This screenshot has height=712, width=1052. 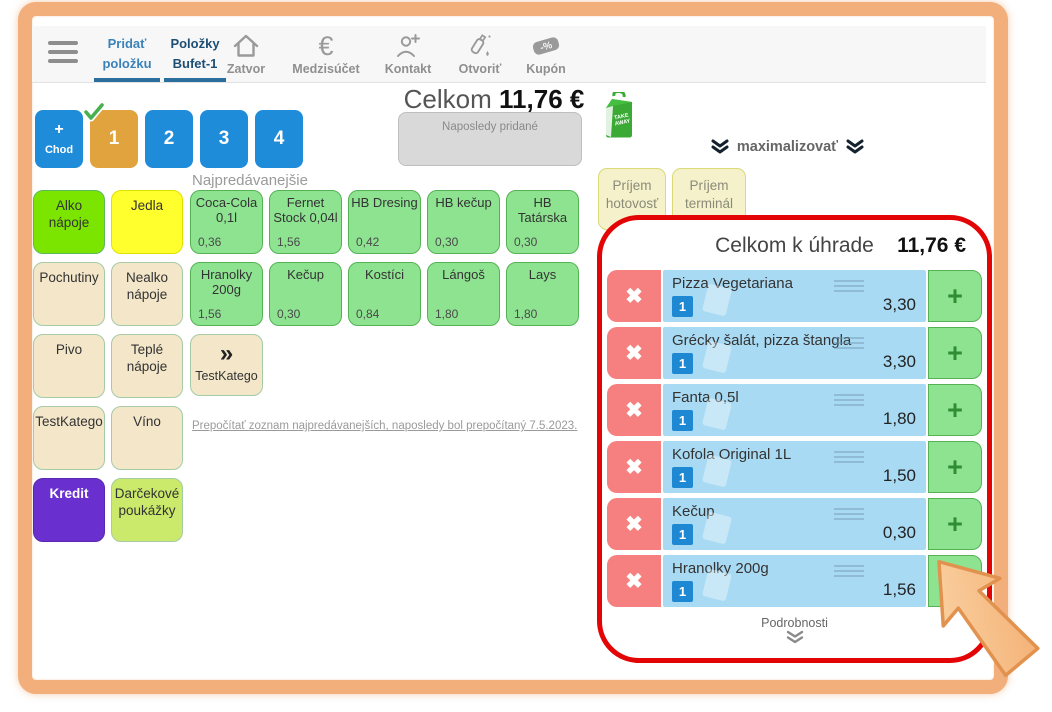 I want to click on svg-text: TAKE, so click(x=622, y=117).